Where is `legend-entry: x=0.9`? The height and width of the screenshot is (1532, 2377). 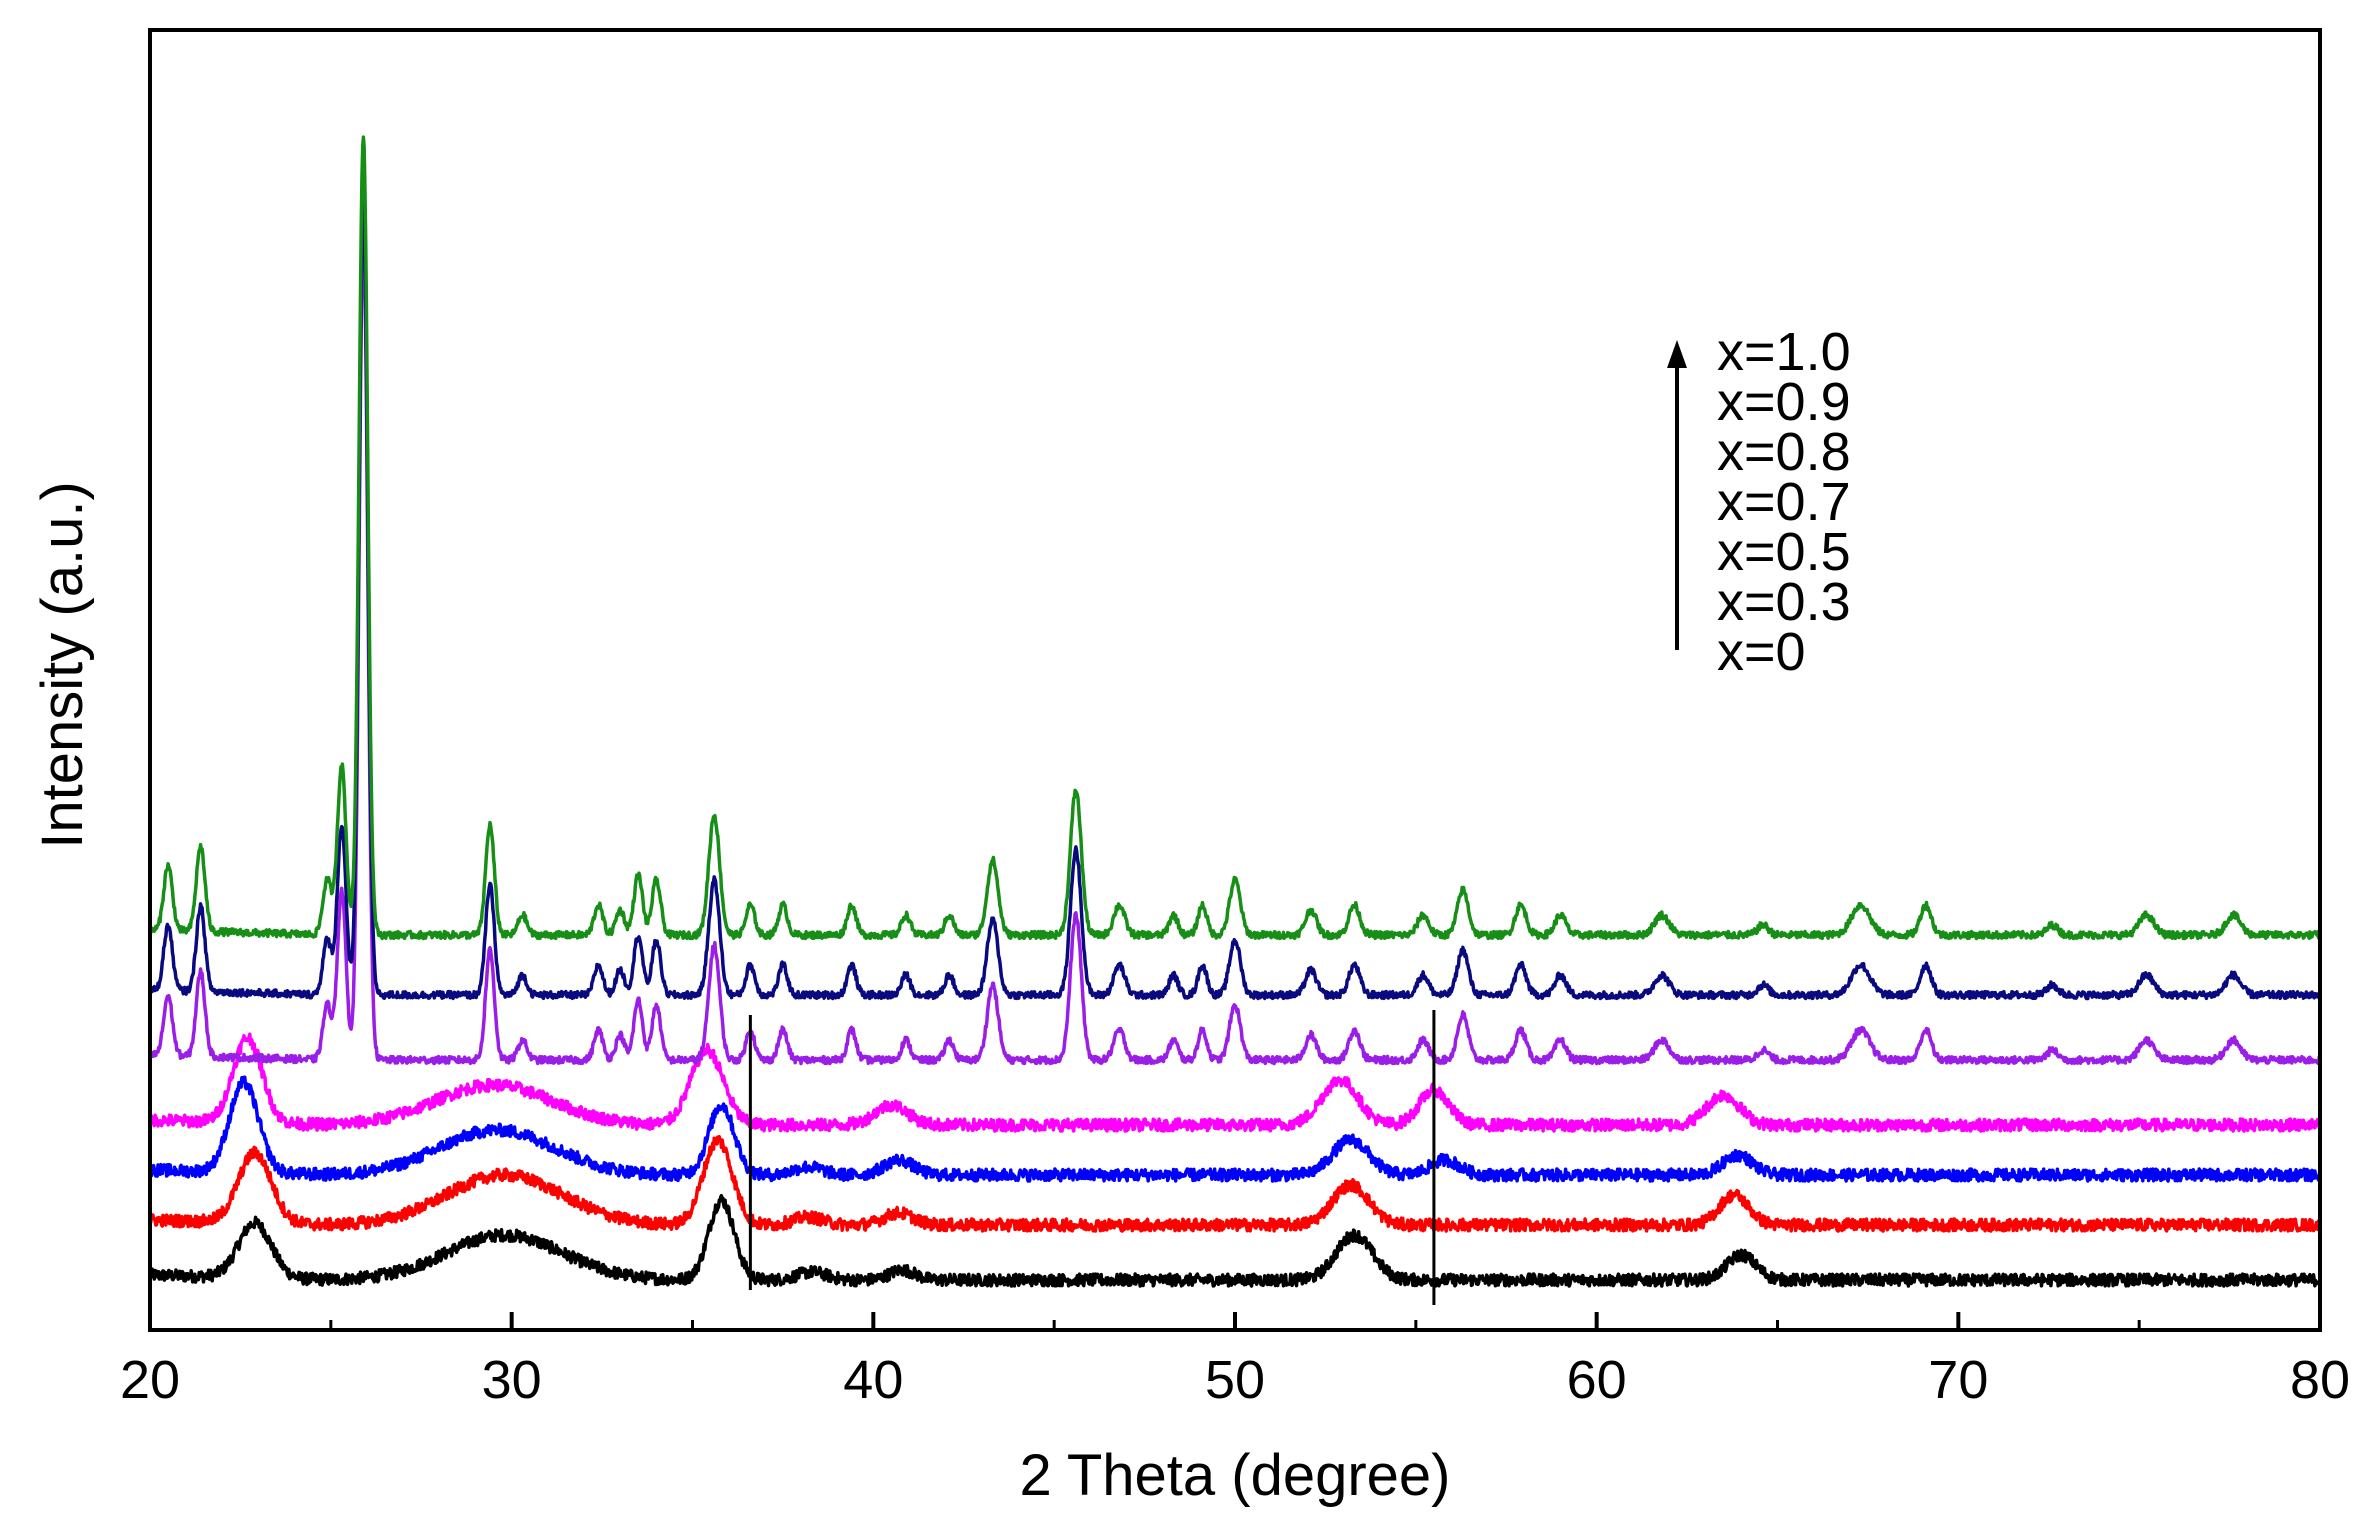 legend-entry: x=0.9 is located at coordinates (1784, 402).